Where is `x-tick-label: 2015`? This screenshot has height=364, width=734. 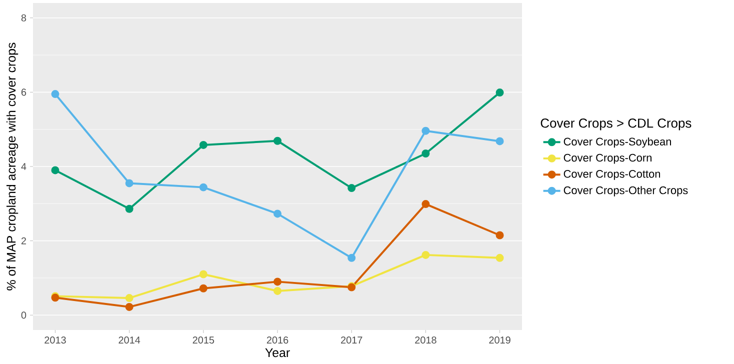 x-tick-label: 2015 is located at coordinates (203, 340).